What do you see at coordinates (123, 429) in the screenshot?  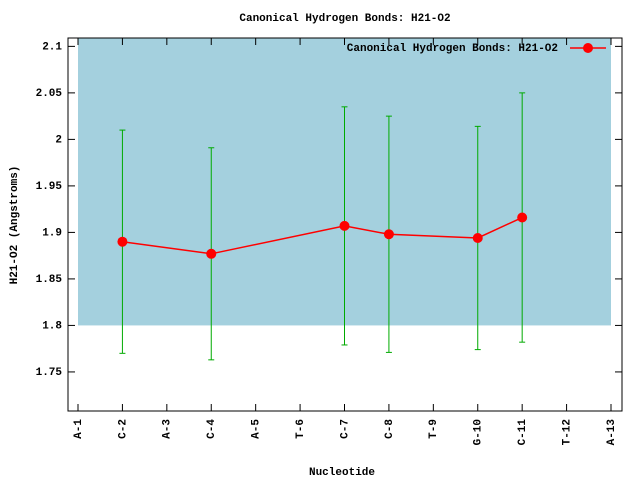 I see `x-tick-label: C-2` at bounding box center [123, 429].